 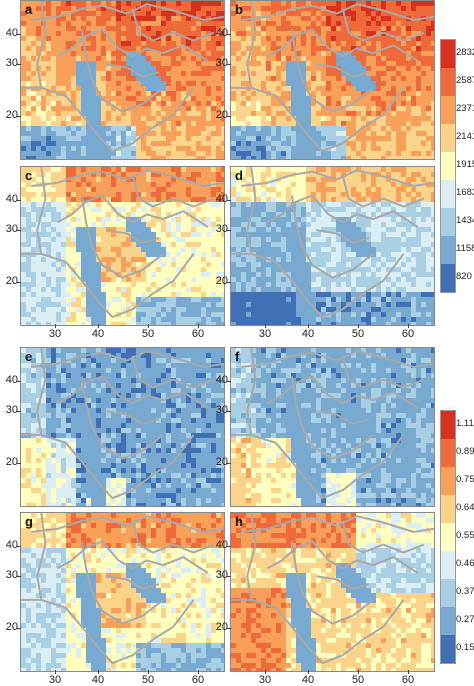 What do you see at coordinates (239, 9) in the screenshot?
I see `panel-label-b: b` at bounding box center [239, 9].